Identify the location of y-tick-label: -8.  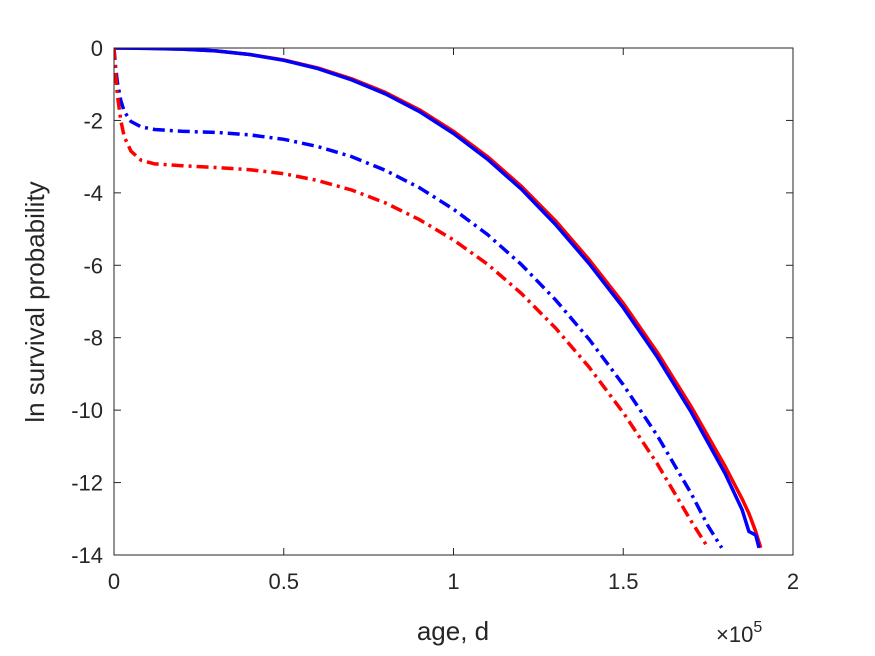
(93, 338).